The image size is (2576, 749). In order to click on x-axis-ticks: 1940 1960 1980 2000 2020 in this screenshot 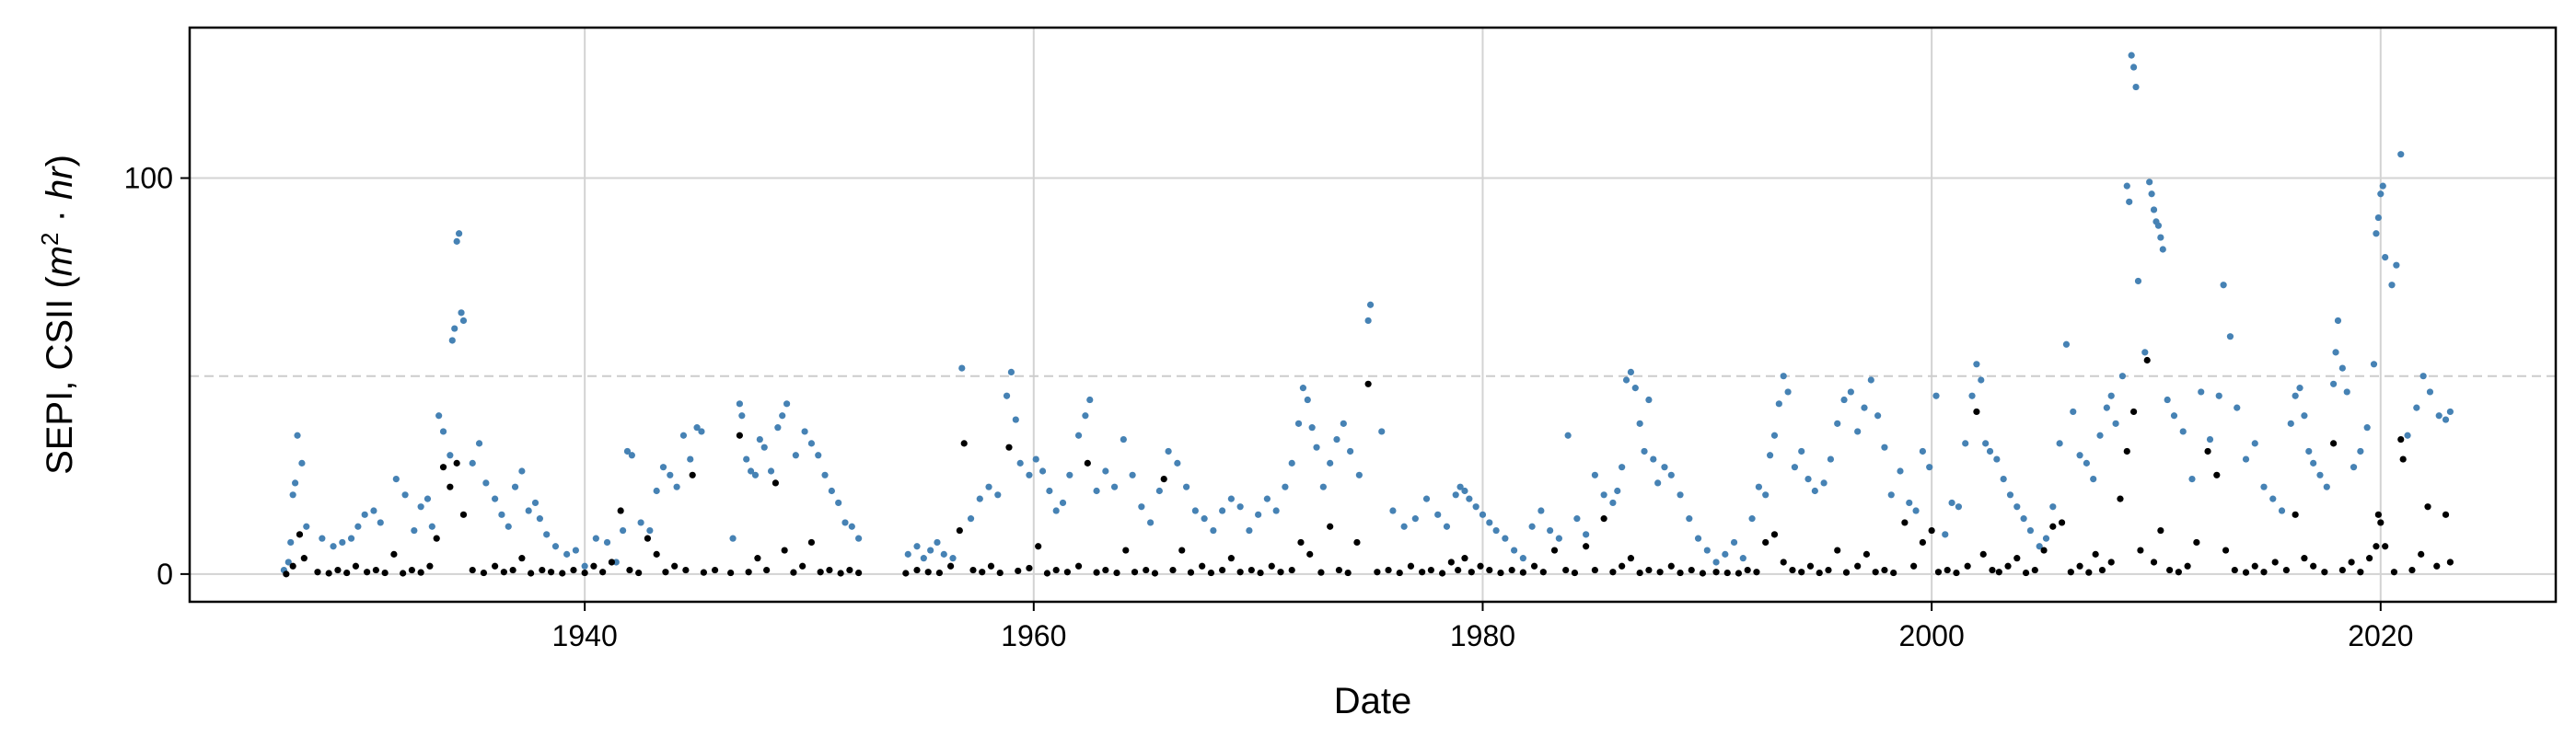, I will do `click(1482, 627)`.